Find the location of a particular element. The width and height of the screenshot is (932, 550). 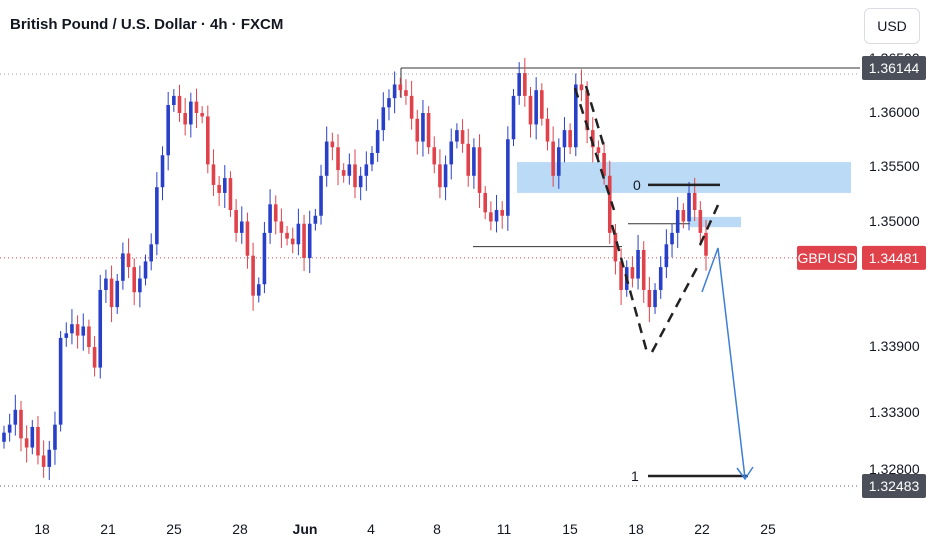

x-tick-label: 11 is located at coordinates (504, 529).